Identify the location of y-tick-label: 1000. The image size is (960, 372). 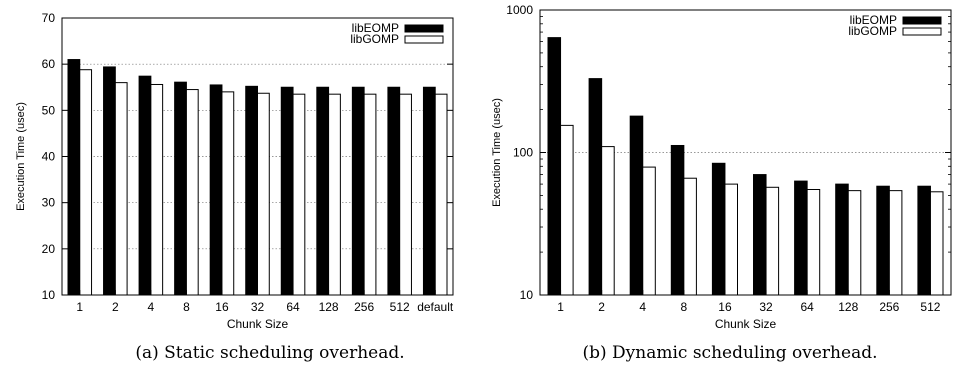
(519, 10).